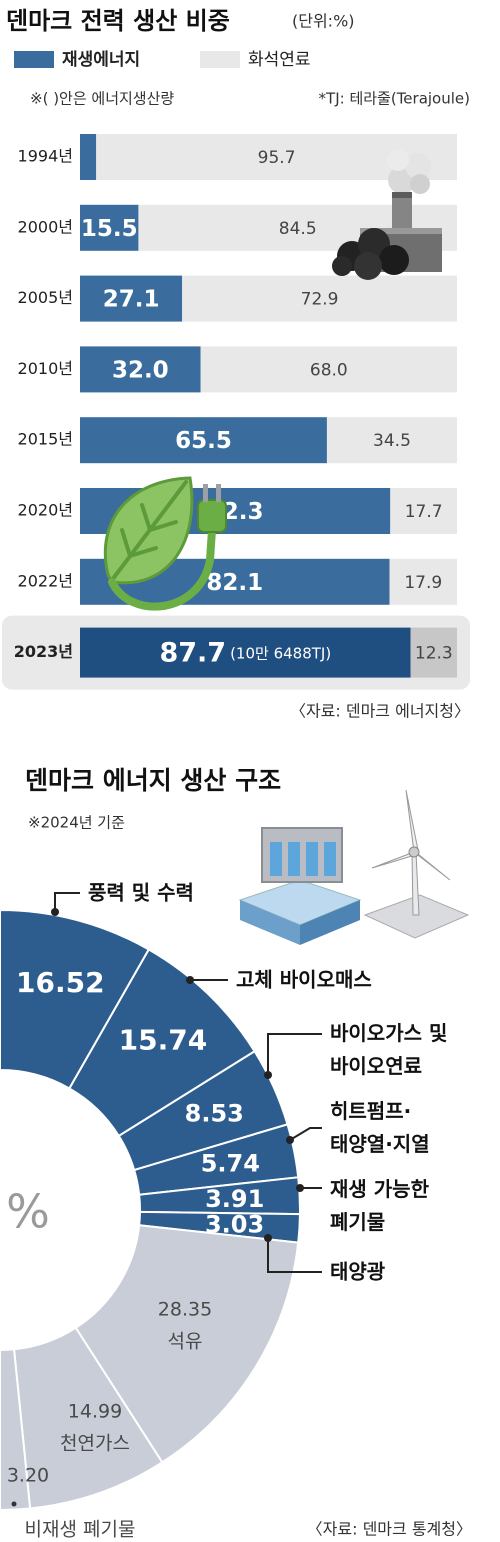 This screenshot has width=500, height=1542. I want to click on value-label: 34.5, so click(392, 441).